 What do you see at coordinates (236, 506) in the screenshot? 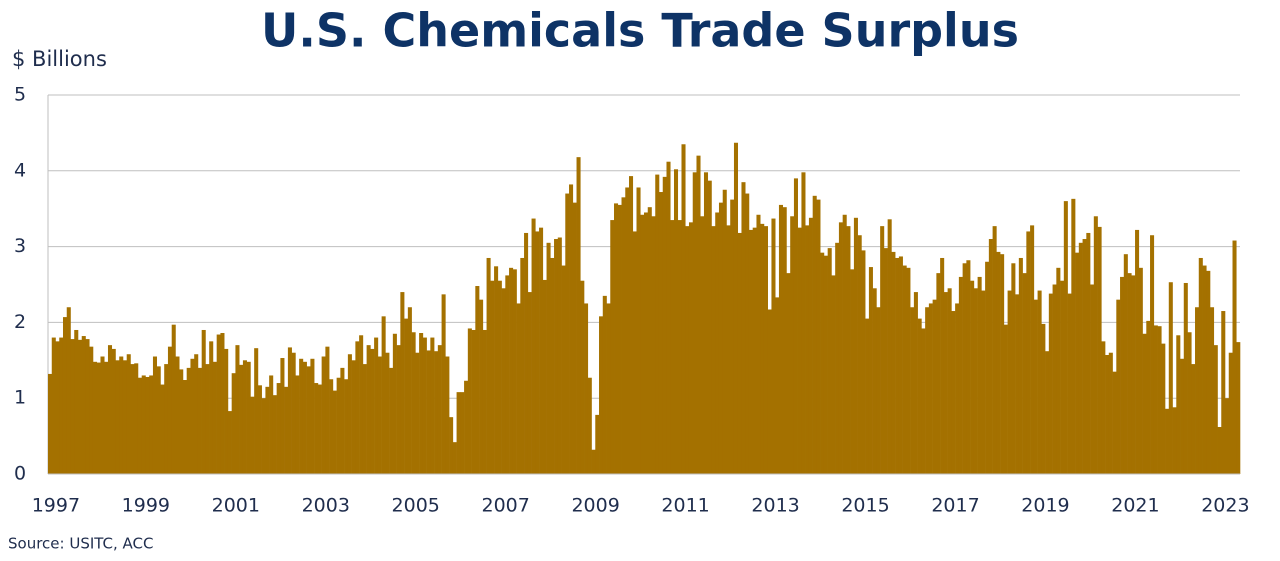
I see `x-tick-label: 2001` at bounding box center [236, 506].